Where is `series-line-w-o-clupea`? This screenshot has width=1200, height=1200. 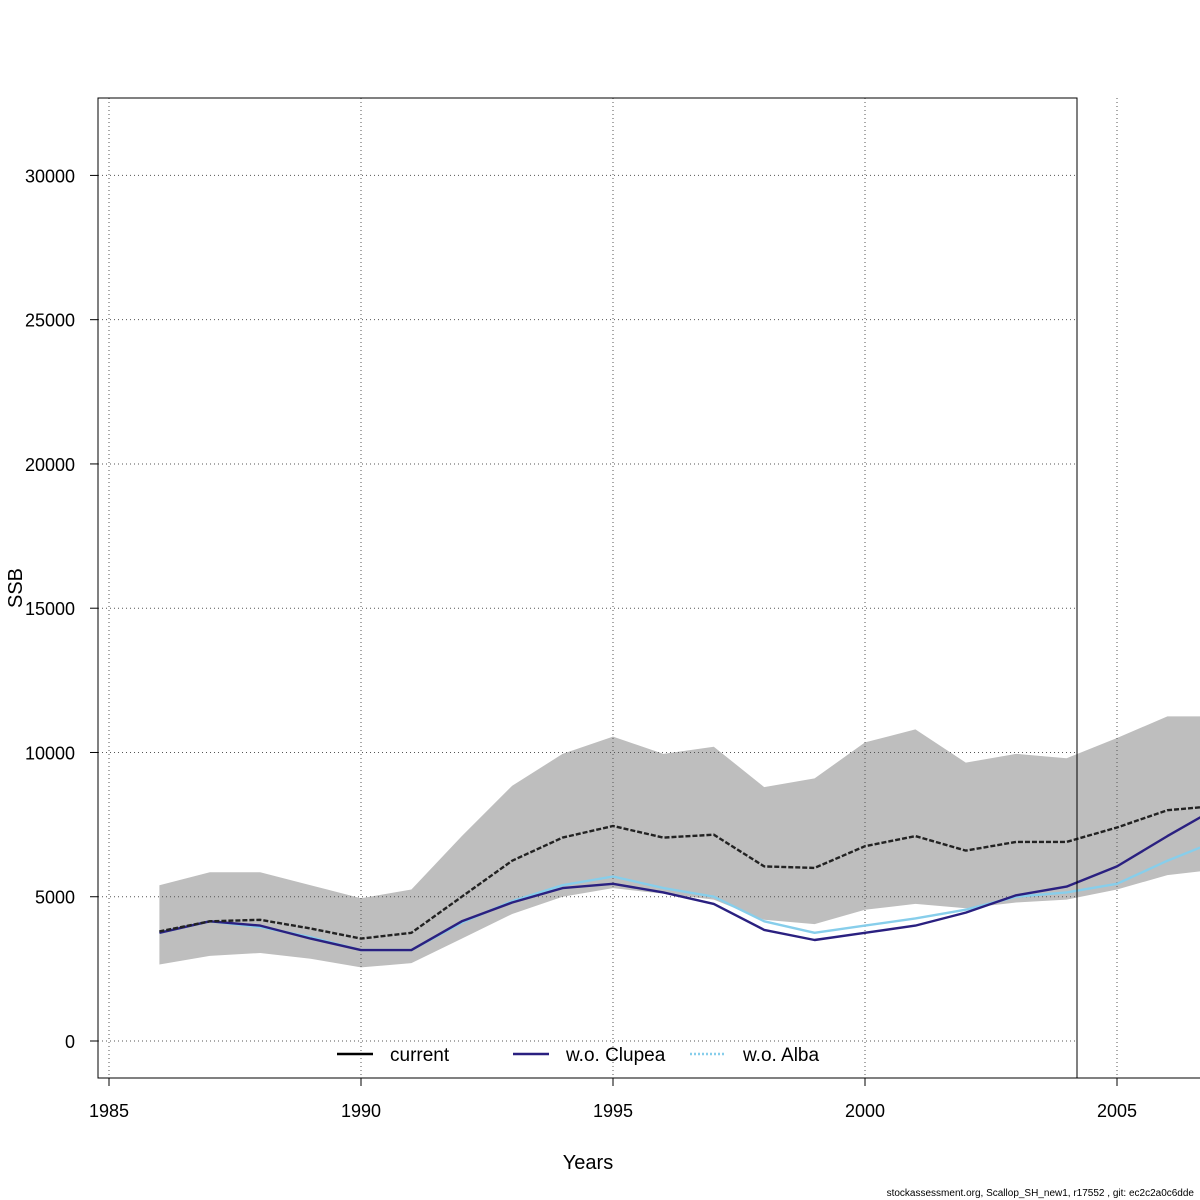
series-line-w-o-clupea is located at coordinates (679, 884).